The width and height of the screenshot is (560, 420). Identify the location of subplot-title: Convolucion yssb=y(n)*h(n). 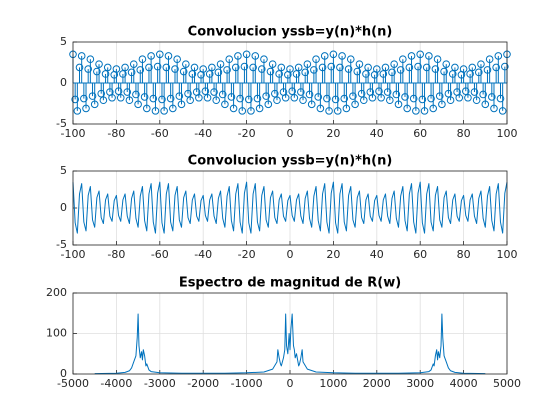
(290, 161).